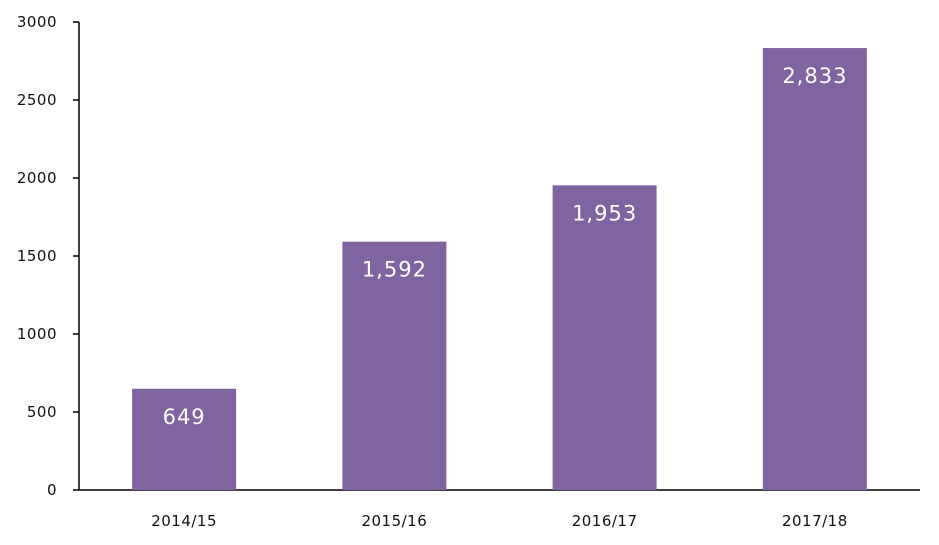 This screenshot has height=545, width=939. Describe the element at coordinates (814, 76) in the screenshot. I see `bar-value-label: 2,833` at that location.